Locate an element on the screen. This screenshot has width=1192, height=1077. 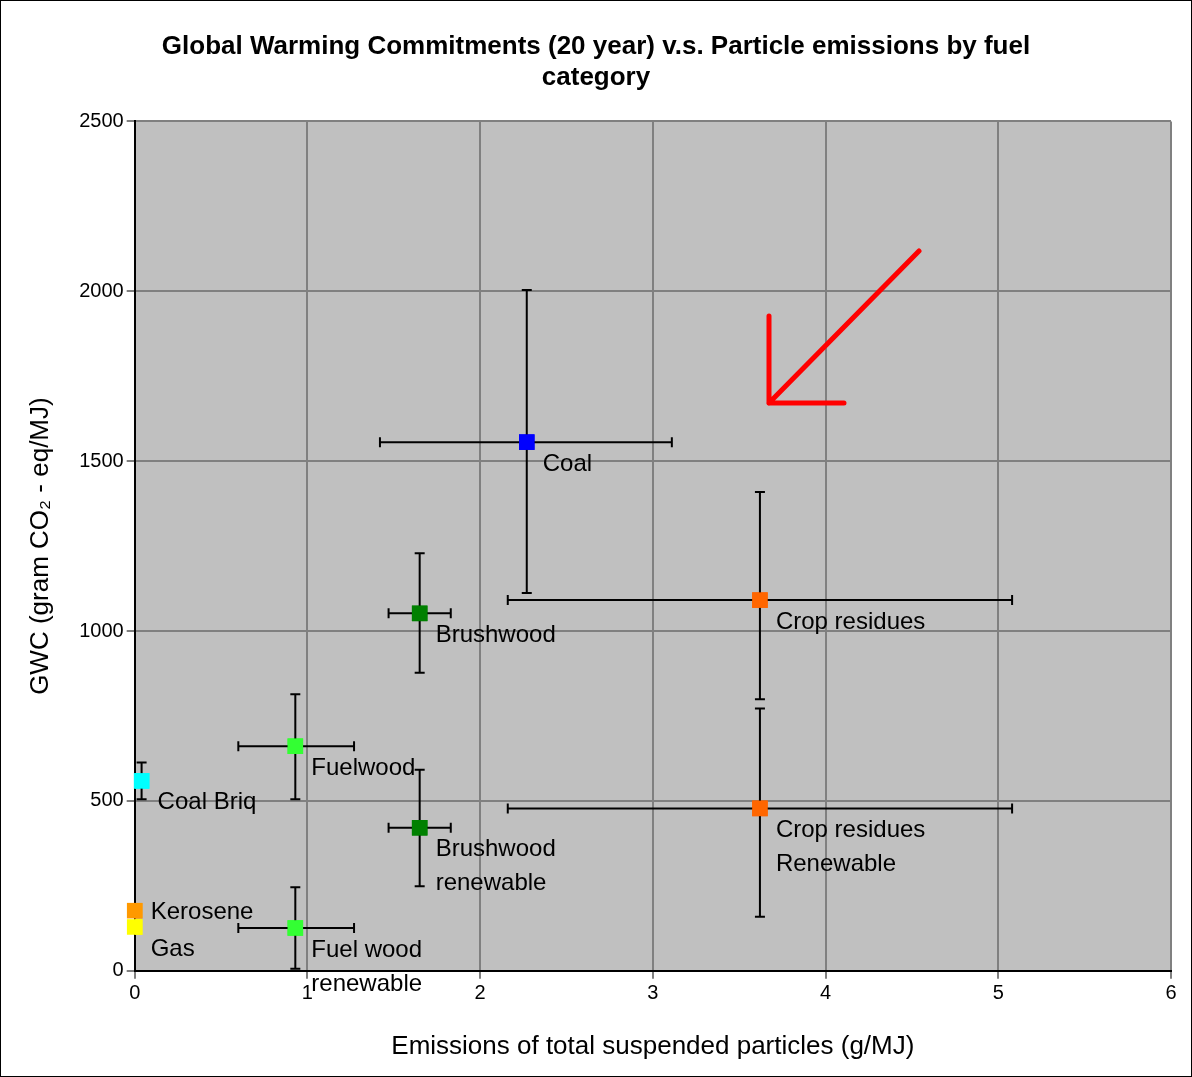
annotation: Gas is located at coordinates (172, 947).